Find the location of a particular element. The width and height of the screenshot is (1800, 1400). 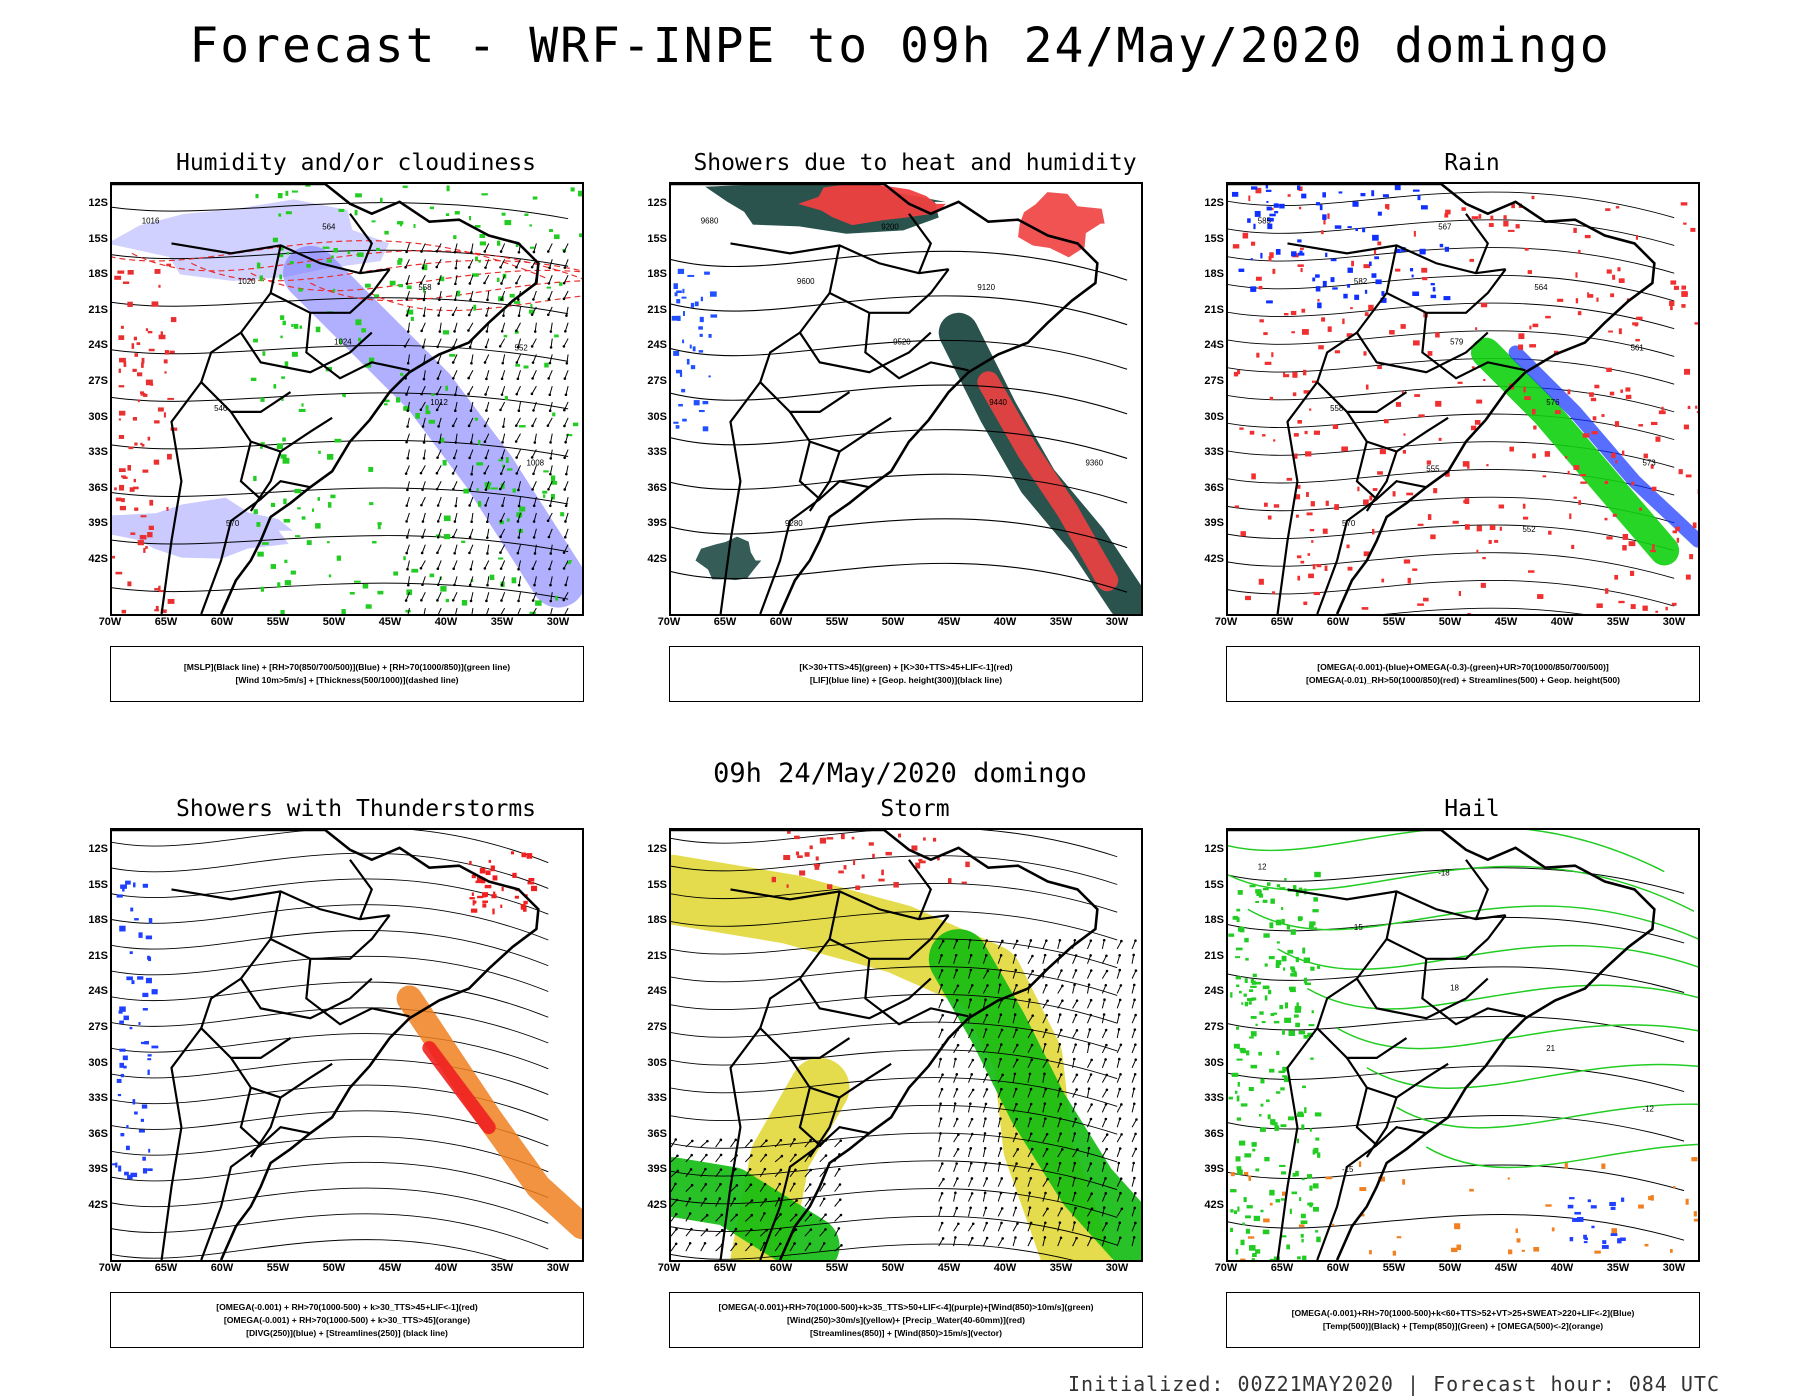

weather-map: 9680 9600 9520 9440 9360 9280 9200 9120 is located at coordinates (906, 399).